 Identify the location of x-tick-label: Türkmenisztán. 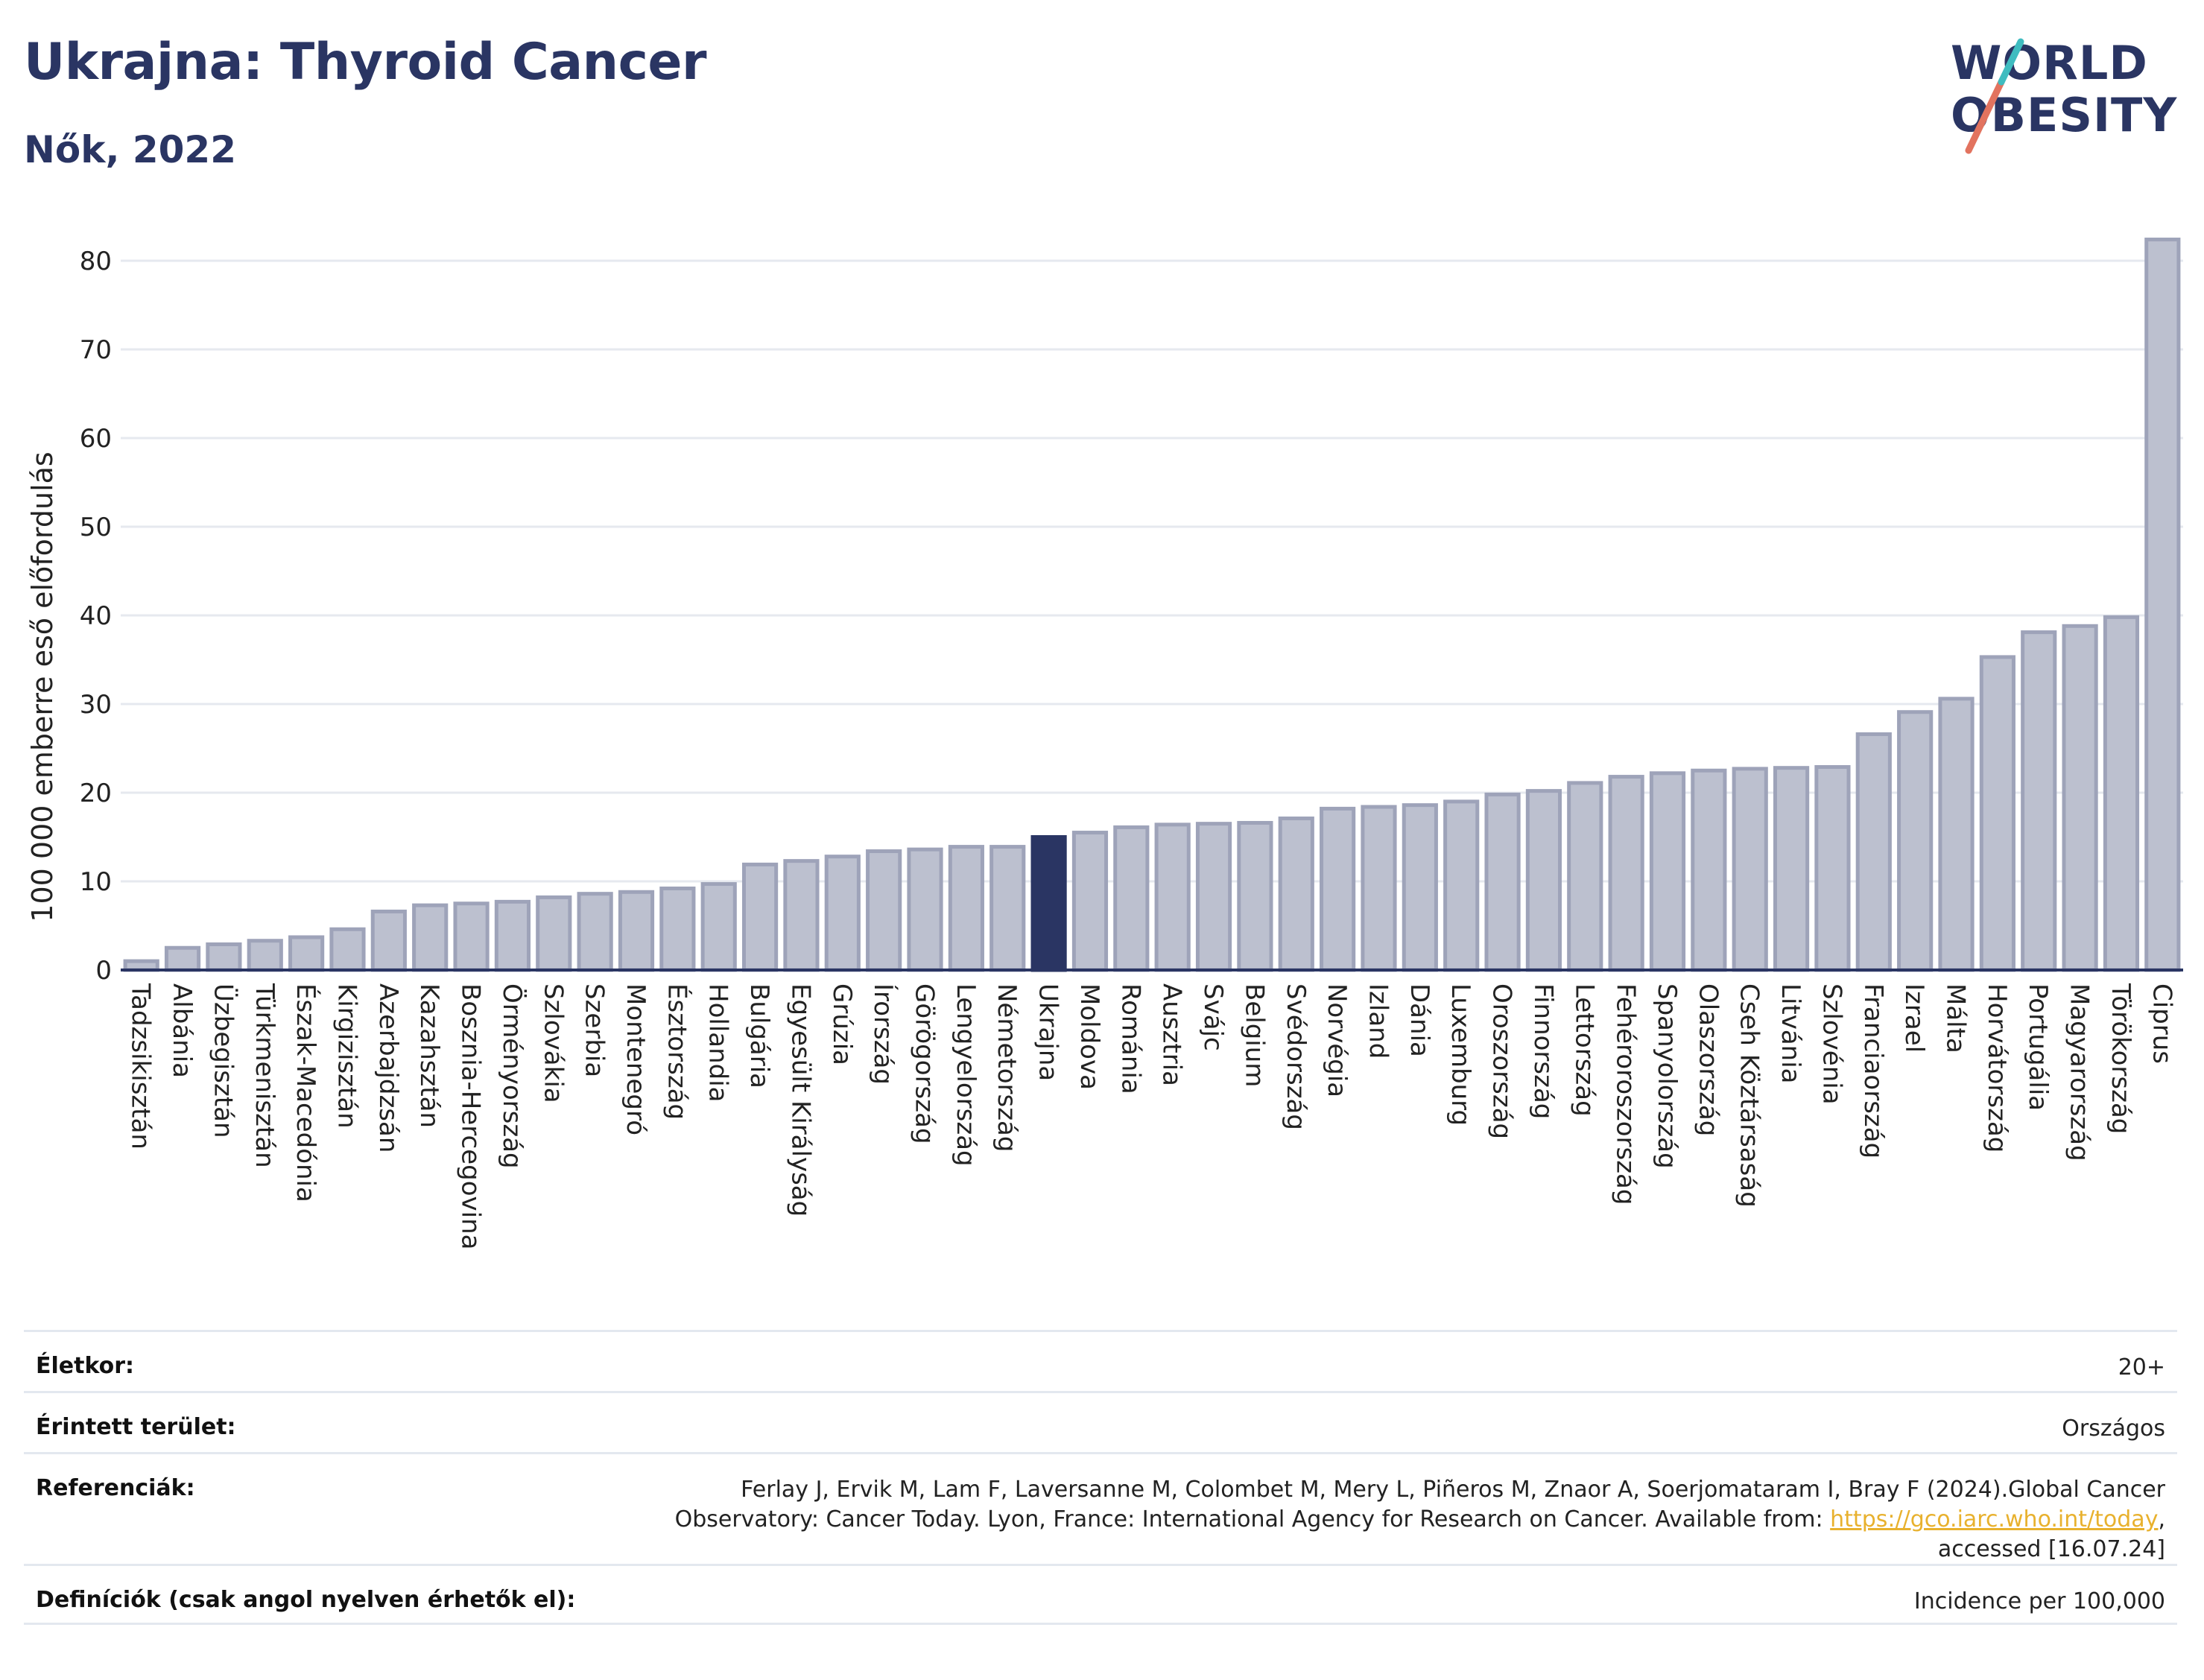
(264, 1075).